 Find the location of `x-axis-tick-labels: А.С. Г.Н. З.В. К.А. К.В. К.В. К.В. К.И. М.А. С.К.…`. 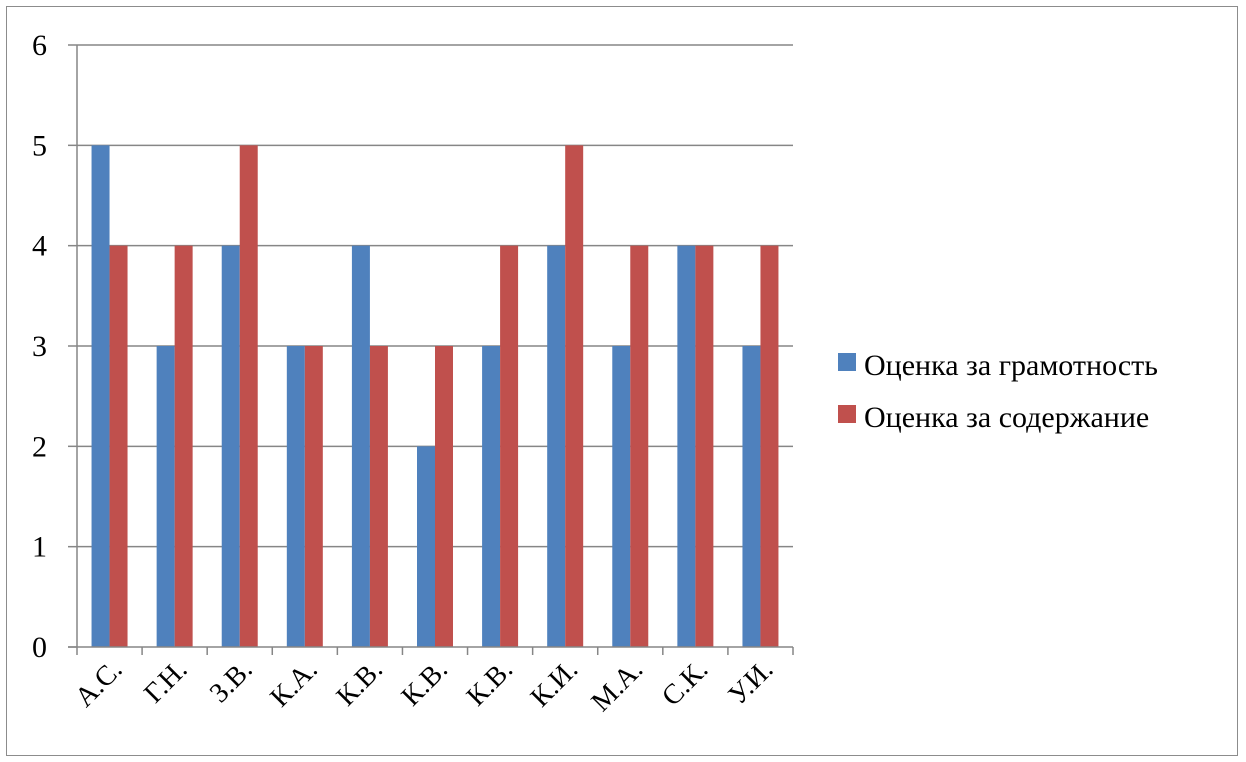

x-axis-tick-labels: А.С. Г.Н. З.В. К.А. К.В. К.В. К.В. К.И. М.А. С.К.… is located at coordinates (424, 686).